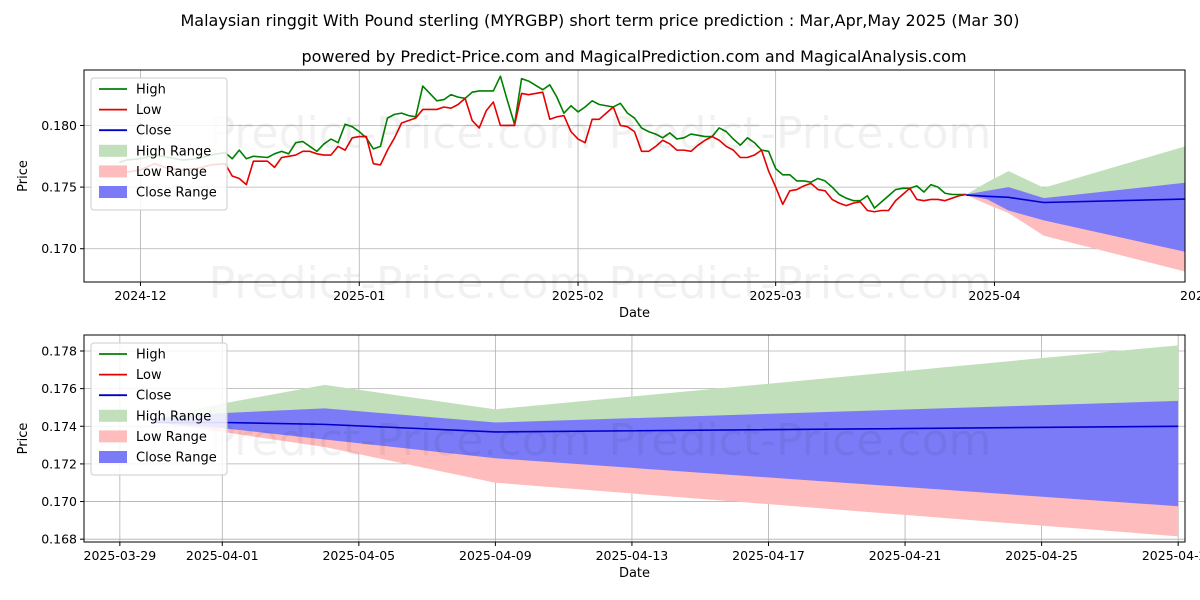 The image size is (1200, 600). I want to click on y-tick-label: 0.180, so click(59, 125).